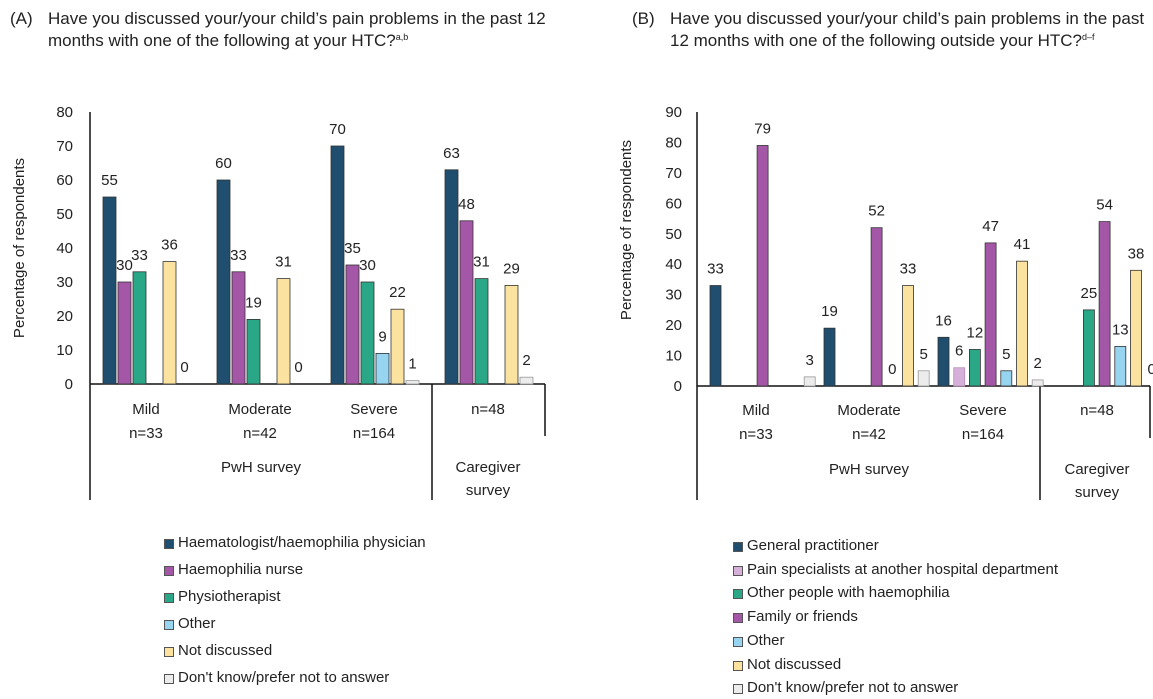 The width and height of the screenshot is (1153, 699). I want to click on data-label: 63, so click(451, 153).